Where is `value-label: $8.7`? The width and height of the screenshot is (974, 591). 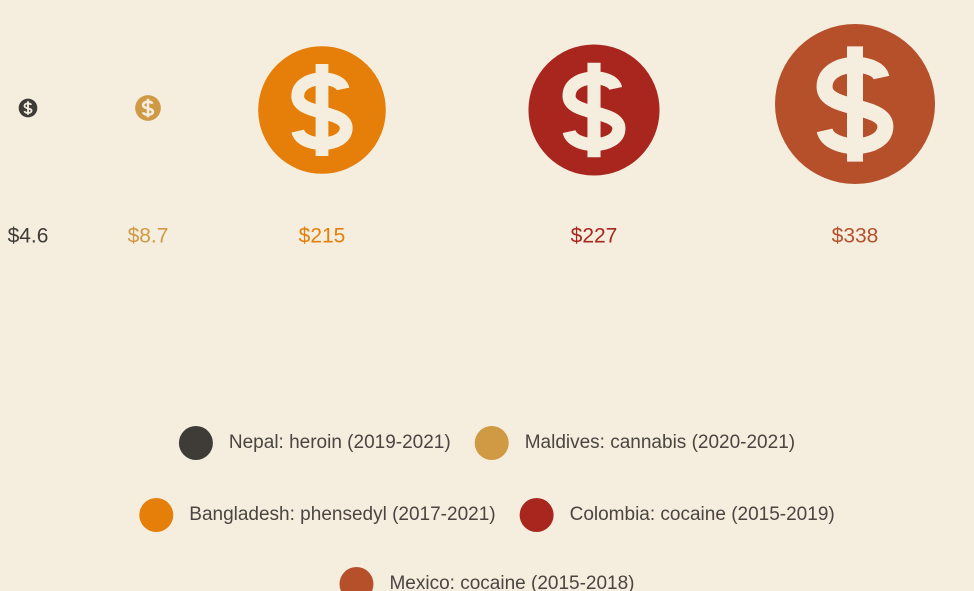
value-label: $8.7 is located at coordinates (148, 236).